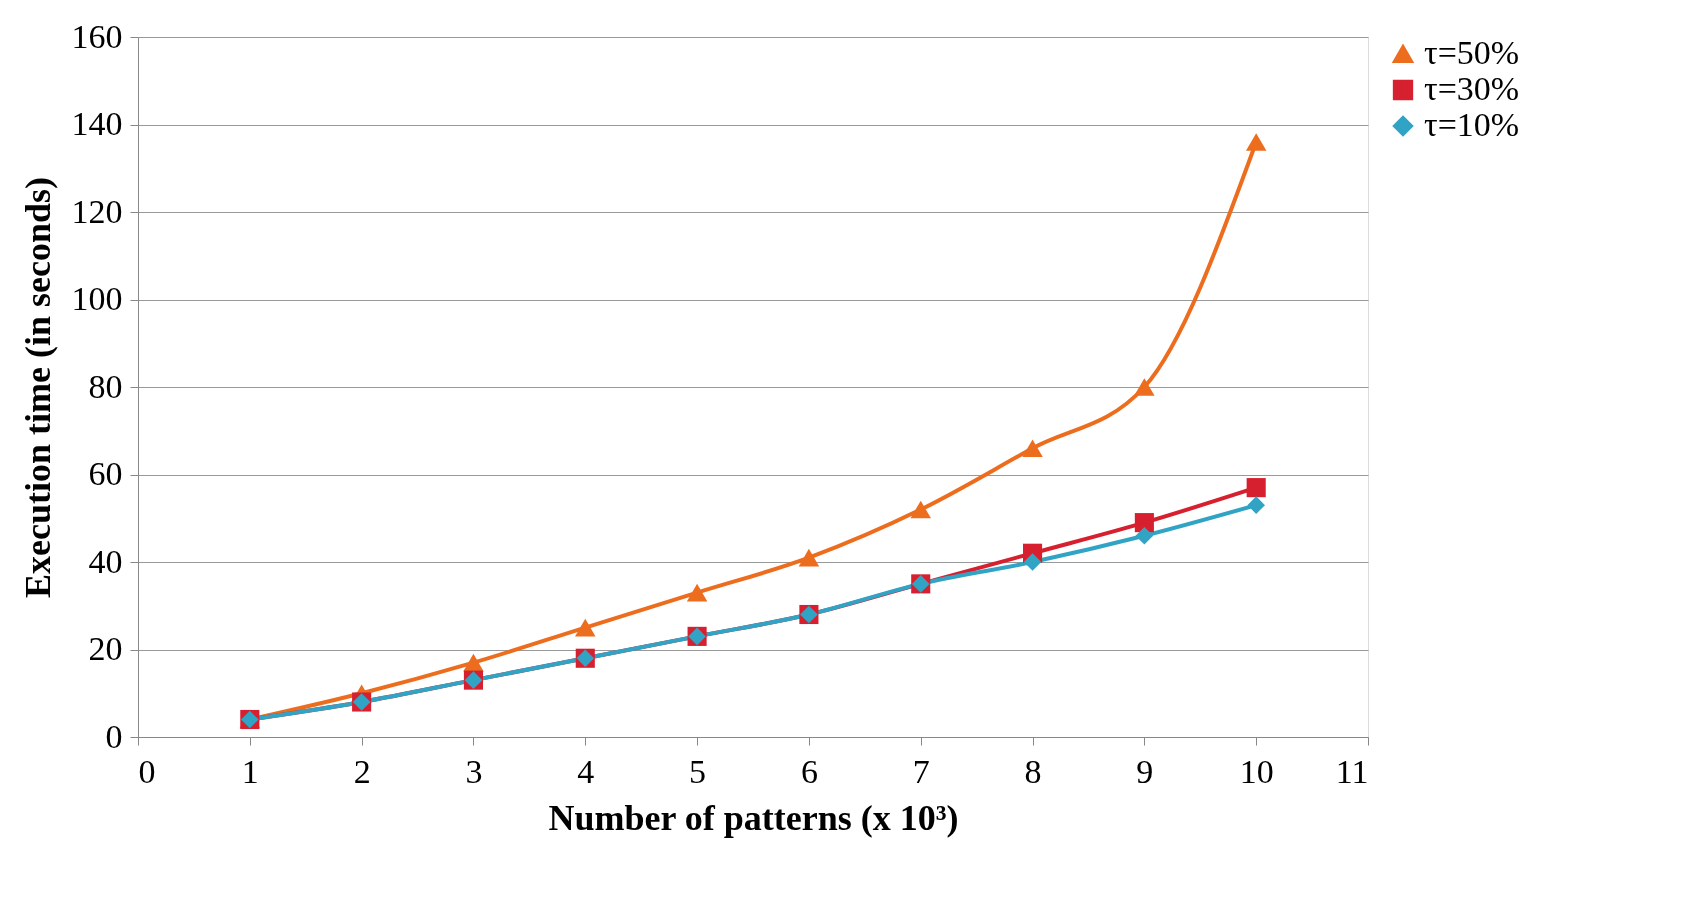 The width and height of the screenshot is (1686, 907). What do you see at coordinates (1472, 52) in the screenshot?
I see `legend-label: τ=50%` at bounding box center [1472, 52].